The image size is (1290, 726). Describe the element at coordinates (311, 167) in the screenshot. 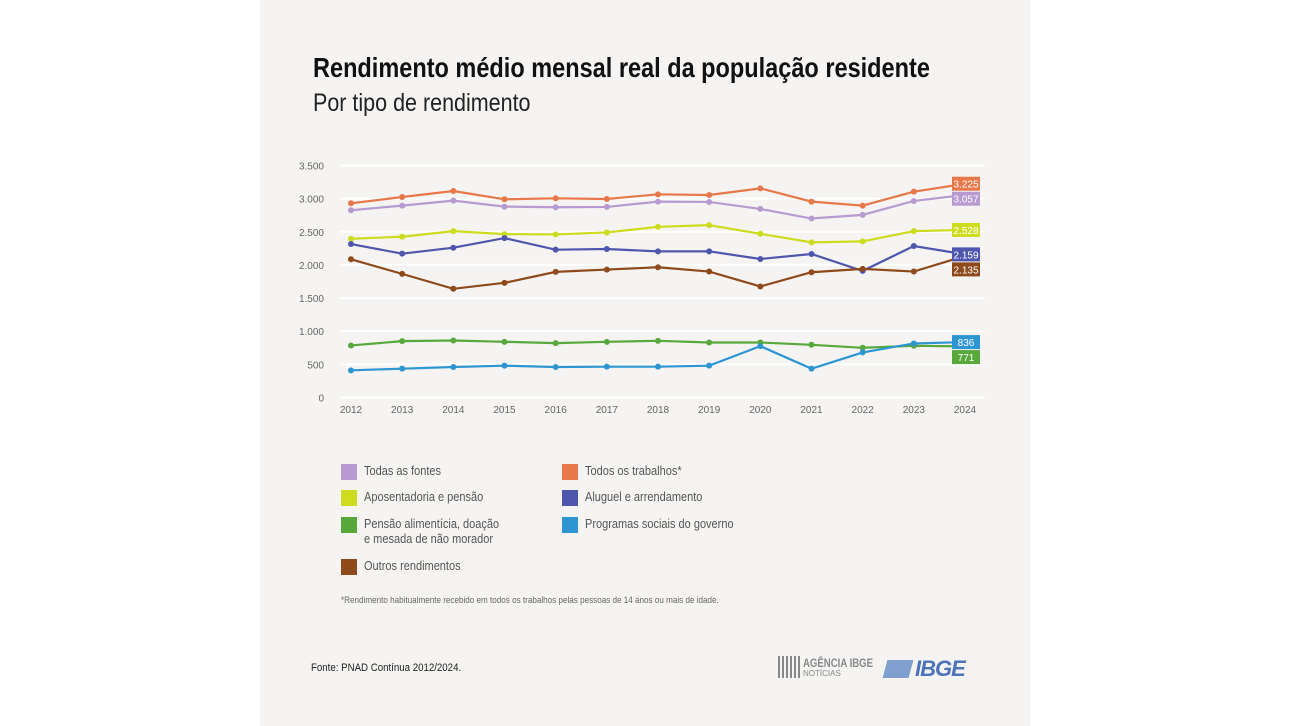

I see `y-tick-label: 3.500` at that location.